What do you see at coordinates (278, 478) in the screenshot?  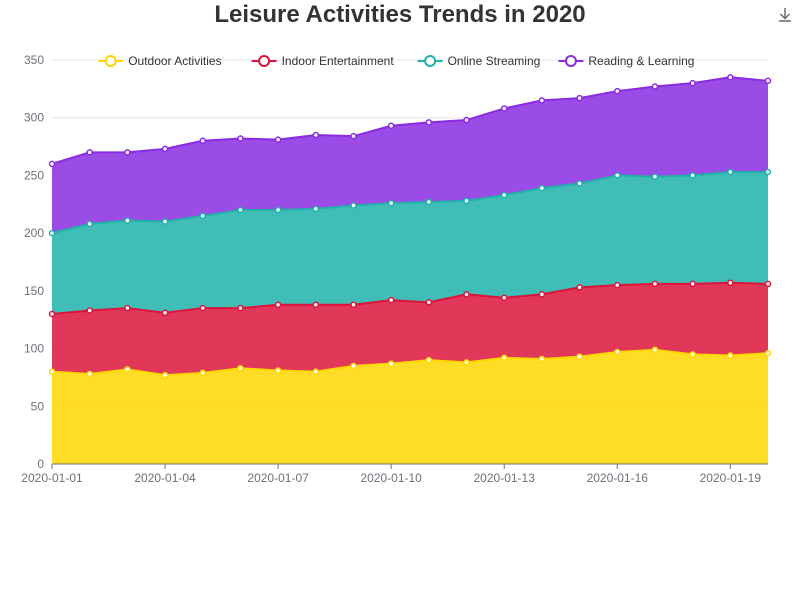 I see `x-tick-label: 2020-01-07` at bounding box center [278, 478].